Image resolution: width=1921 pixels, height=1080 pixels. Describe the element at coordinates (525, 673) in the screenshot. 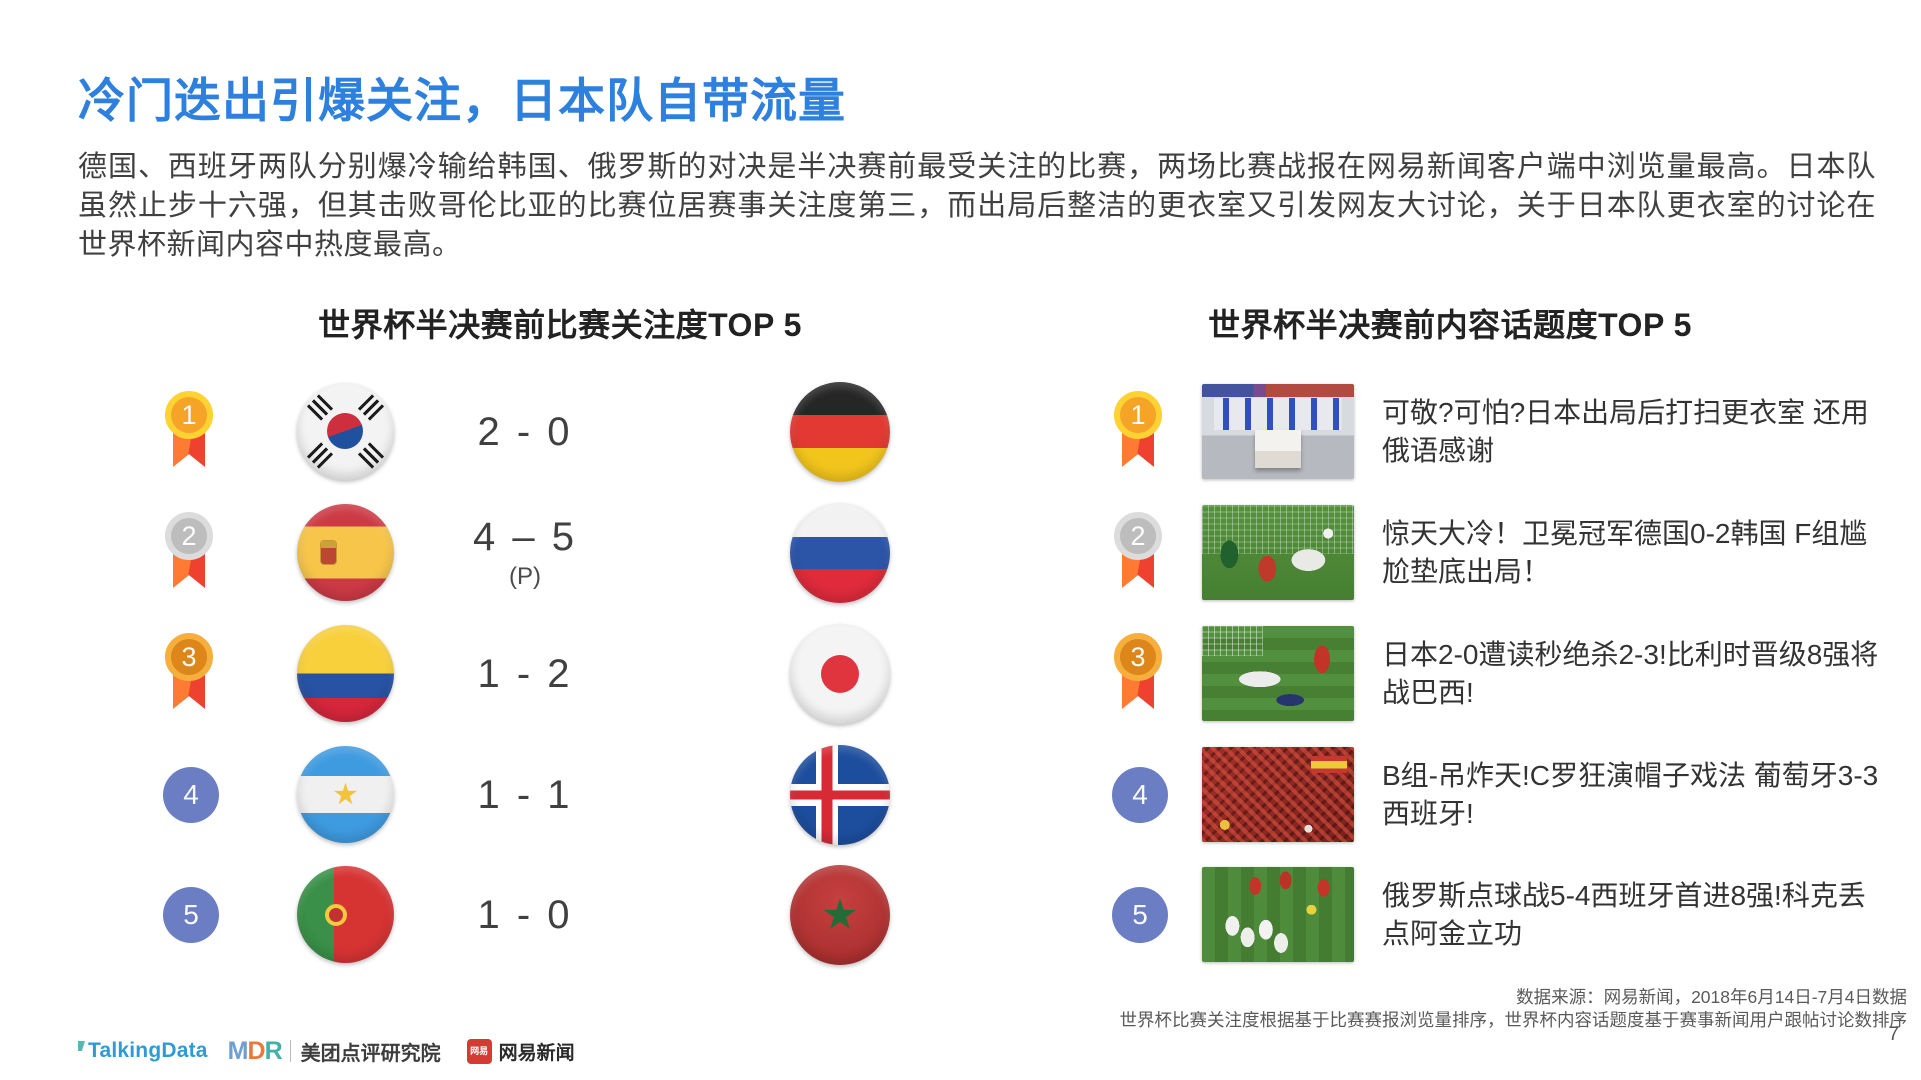

I see `match-score: 1 - 2` at that location.